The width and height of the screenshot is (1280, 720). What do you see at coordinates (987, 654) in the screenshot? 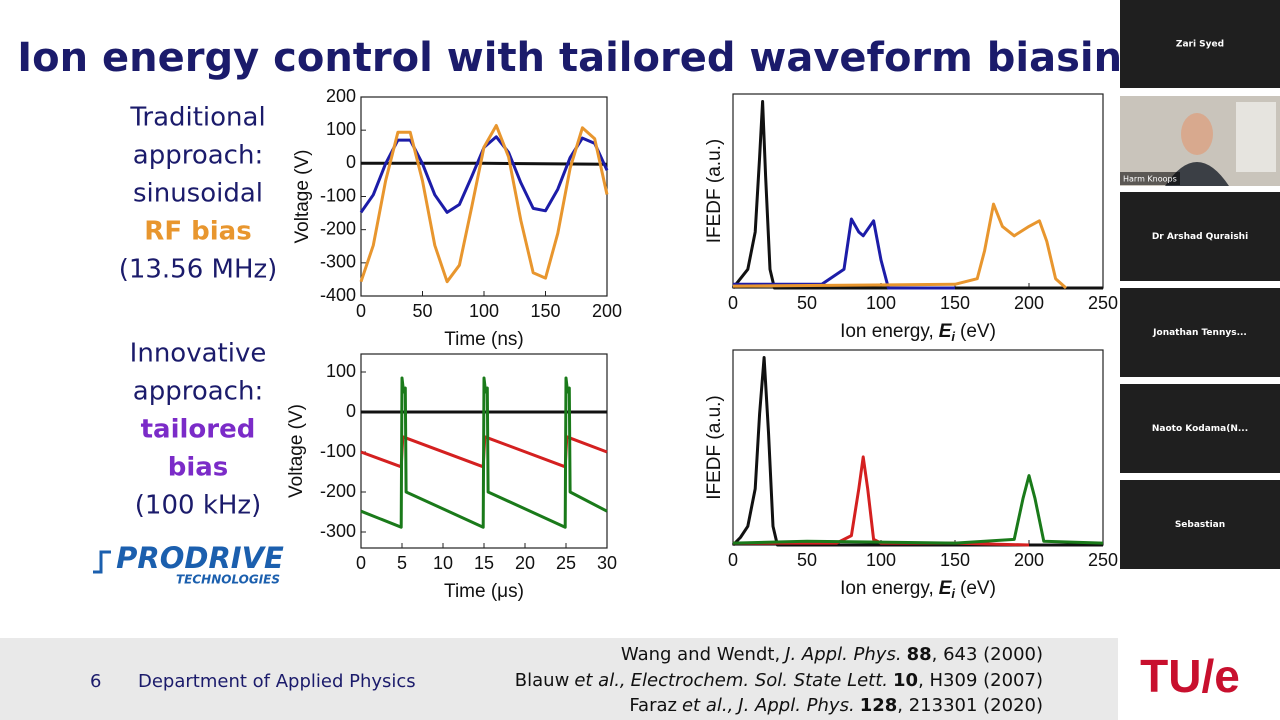
I see `reference-part: , 643 (2000)` at bounding box center [987, 654].